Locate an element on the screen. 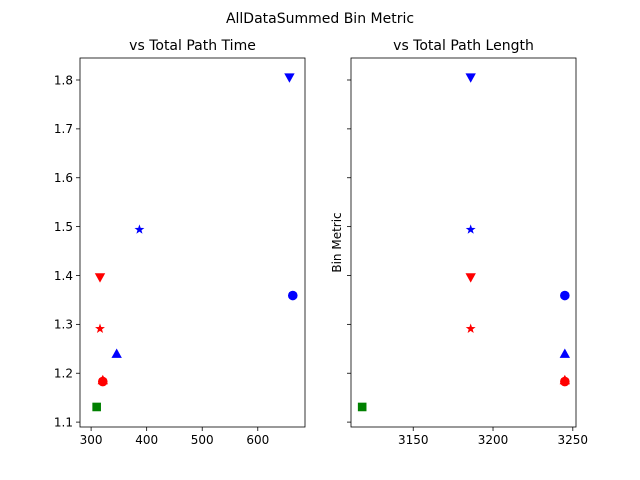 The width and height of the screenshot is (640, 480). y-axis-label: Bin Metric is located at coordinates (337, 242).